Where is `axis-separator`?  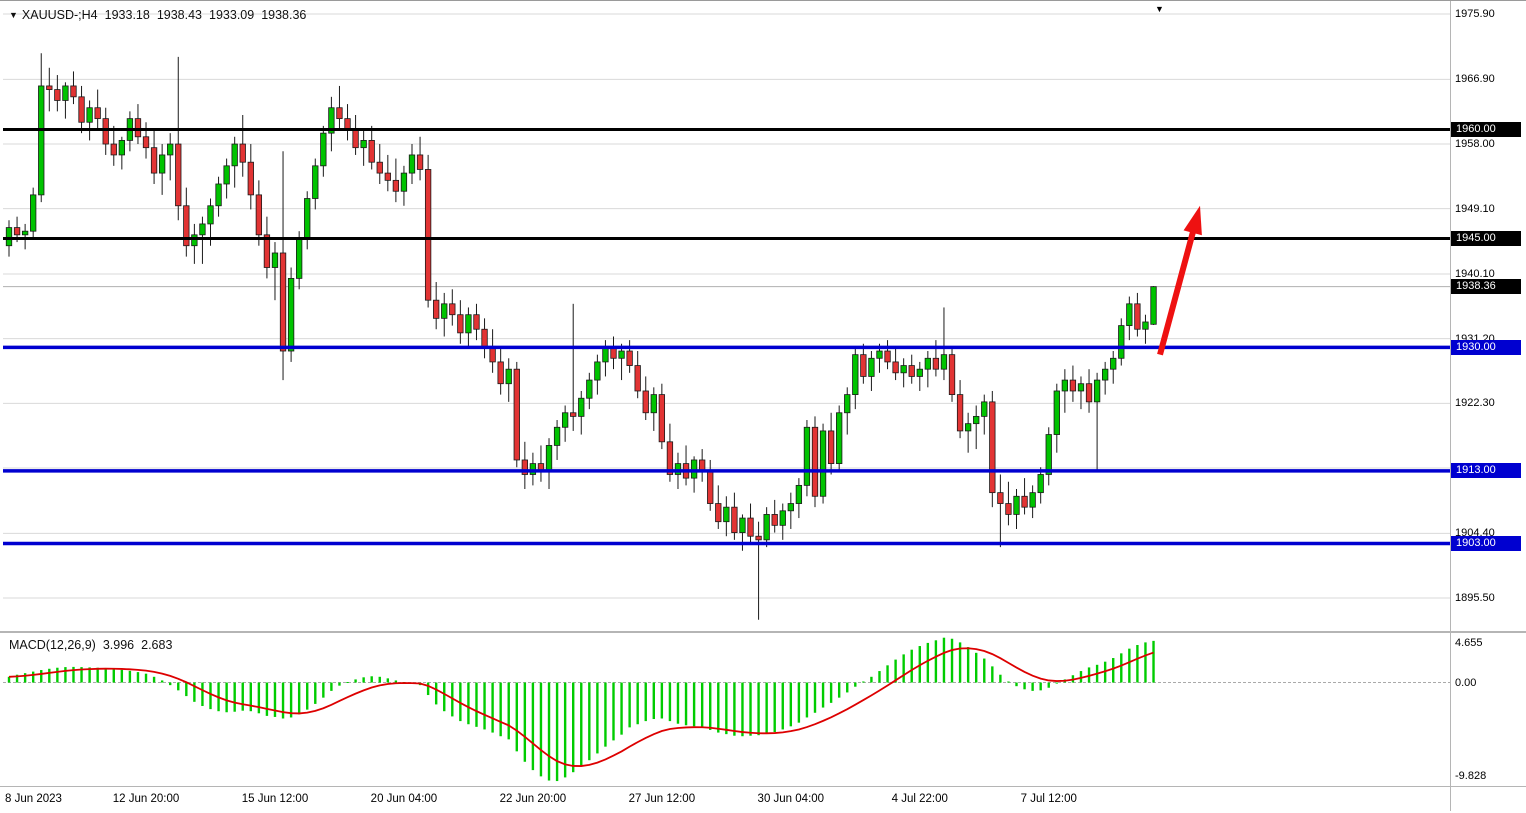
axis-separator is located at coordinates (1450, 406).